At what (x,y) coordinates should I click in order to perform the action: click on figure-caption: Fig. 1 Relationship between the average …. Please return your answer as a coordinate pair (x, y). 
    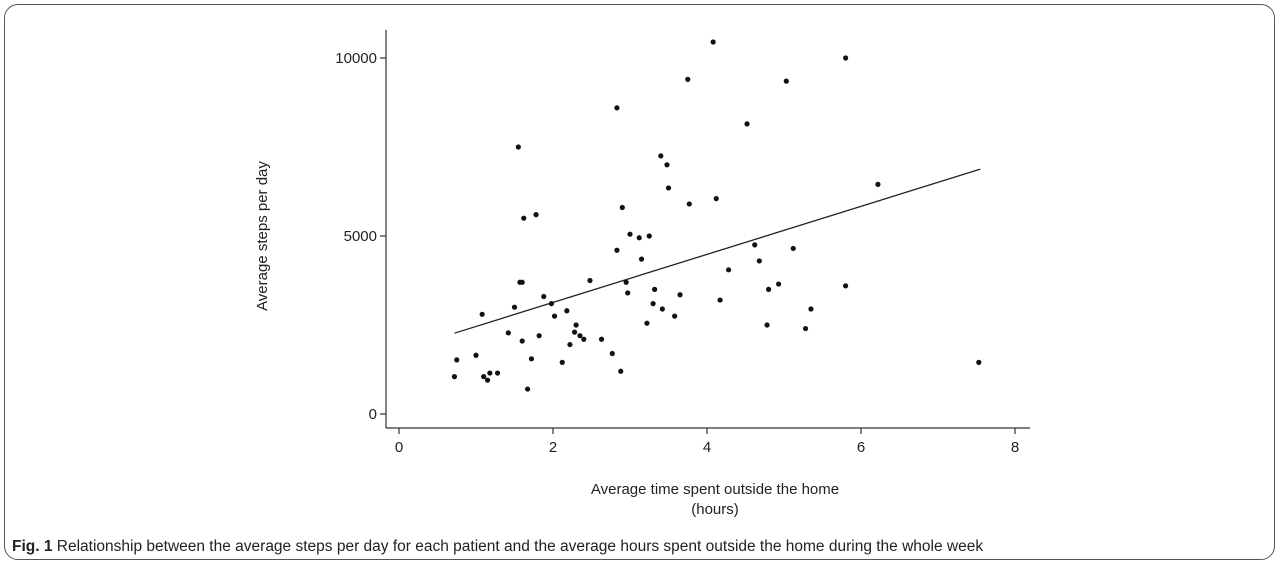
    Looking at the image, I should click on (643, 547).